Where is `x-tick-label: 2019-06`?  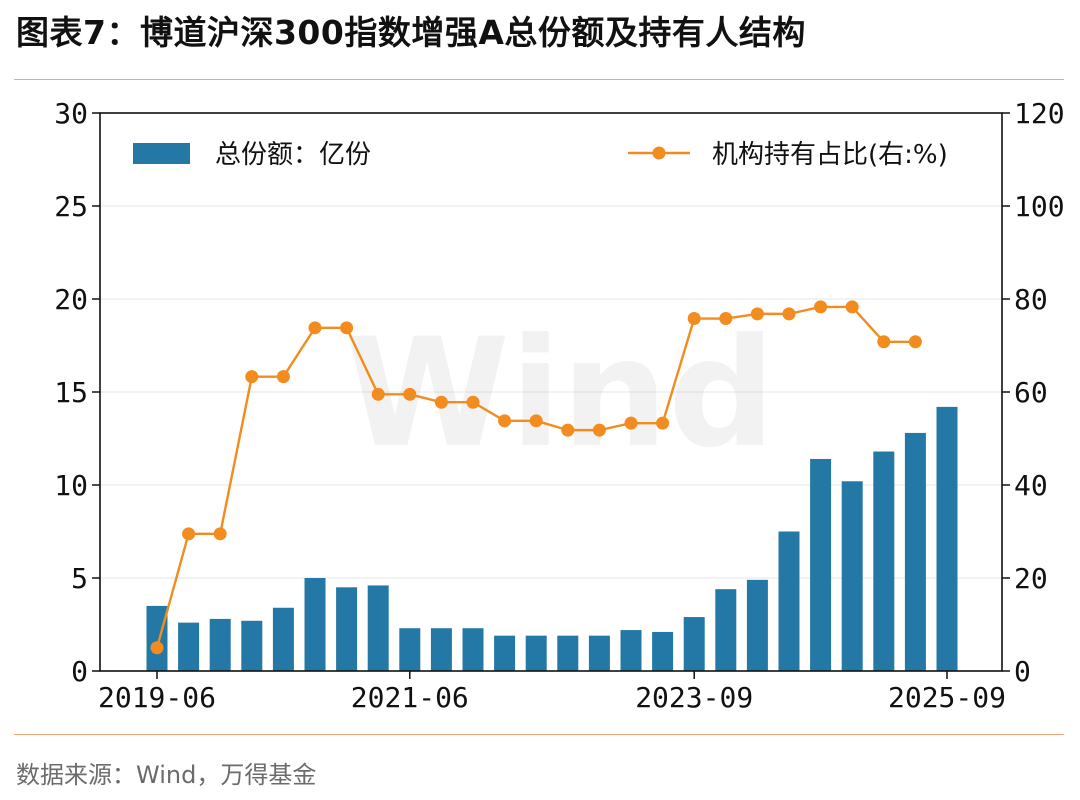
x-tick-label: 2019-06 is located at coordinates (157, 697).